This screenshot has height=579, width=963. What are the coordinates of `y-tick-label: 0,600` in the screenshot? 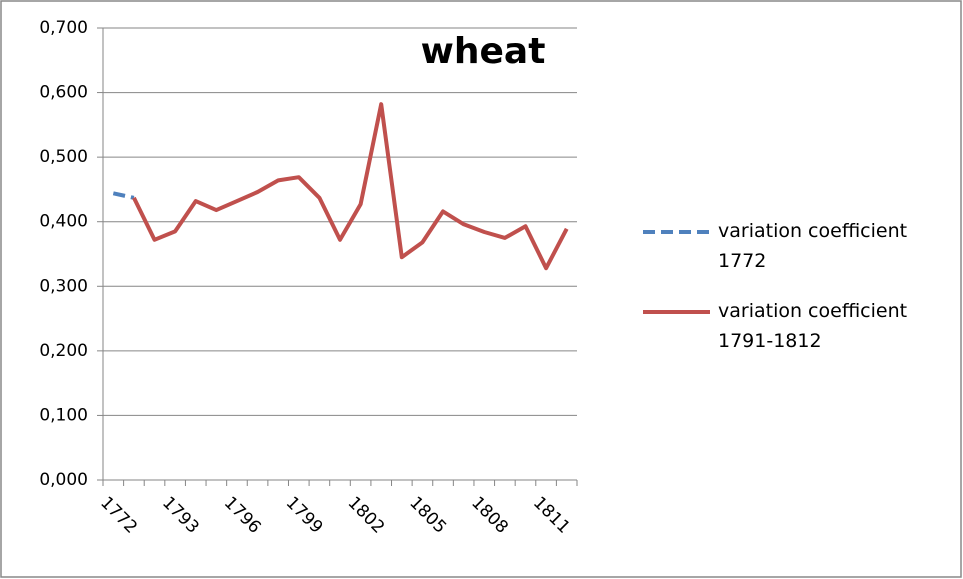 It's located at (63, 93).